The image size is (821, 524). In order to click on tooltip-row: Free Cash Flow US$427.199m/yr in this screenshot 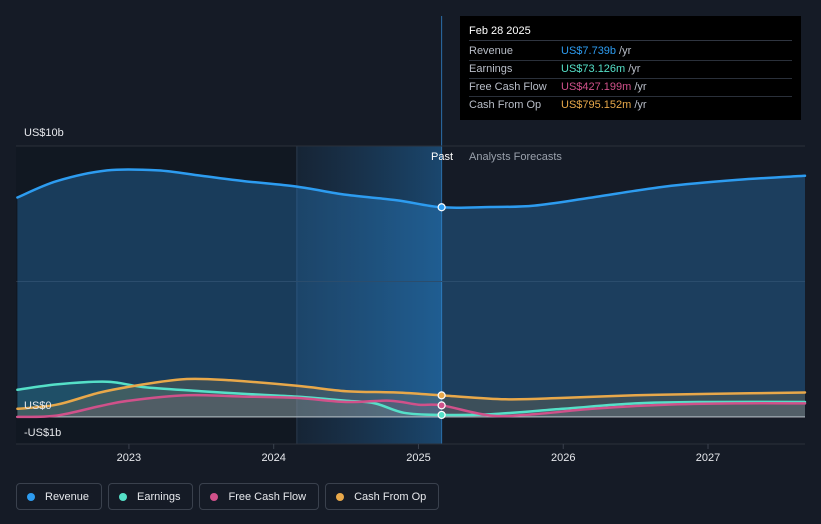, I will do `click(630, 88)`.